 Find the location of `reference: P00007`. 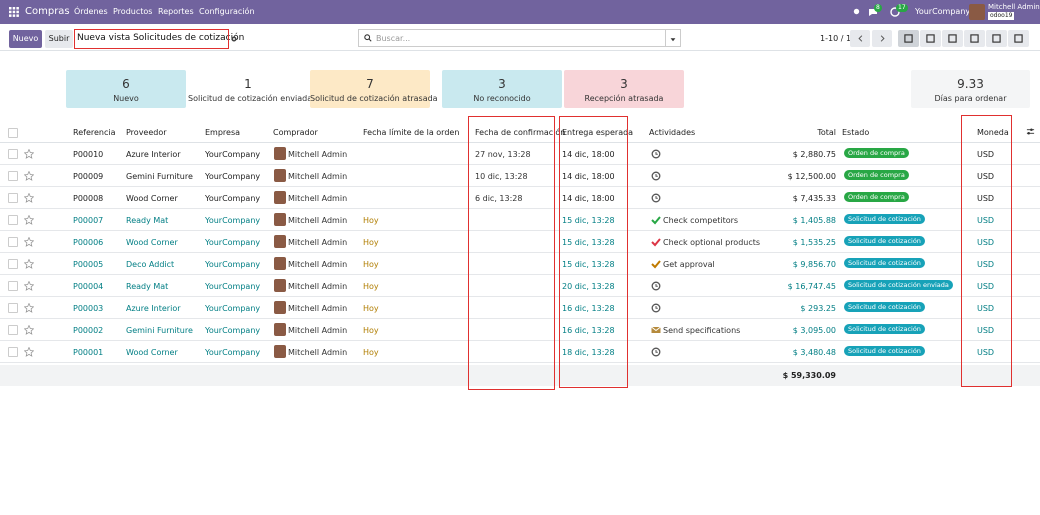

reference: P00007 is located at coordinates (88, 220).